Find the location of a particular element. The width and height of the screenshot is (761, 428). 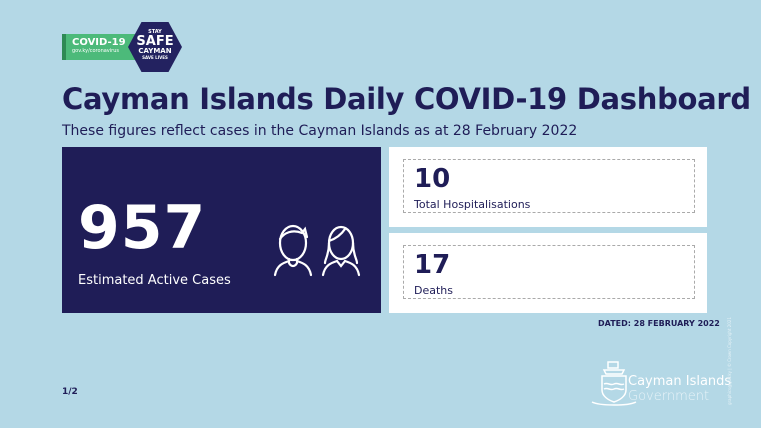

cayman-text: CAYMAN is located at coordinates (155, 51).